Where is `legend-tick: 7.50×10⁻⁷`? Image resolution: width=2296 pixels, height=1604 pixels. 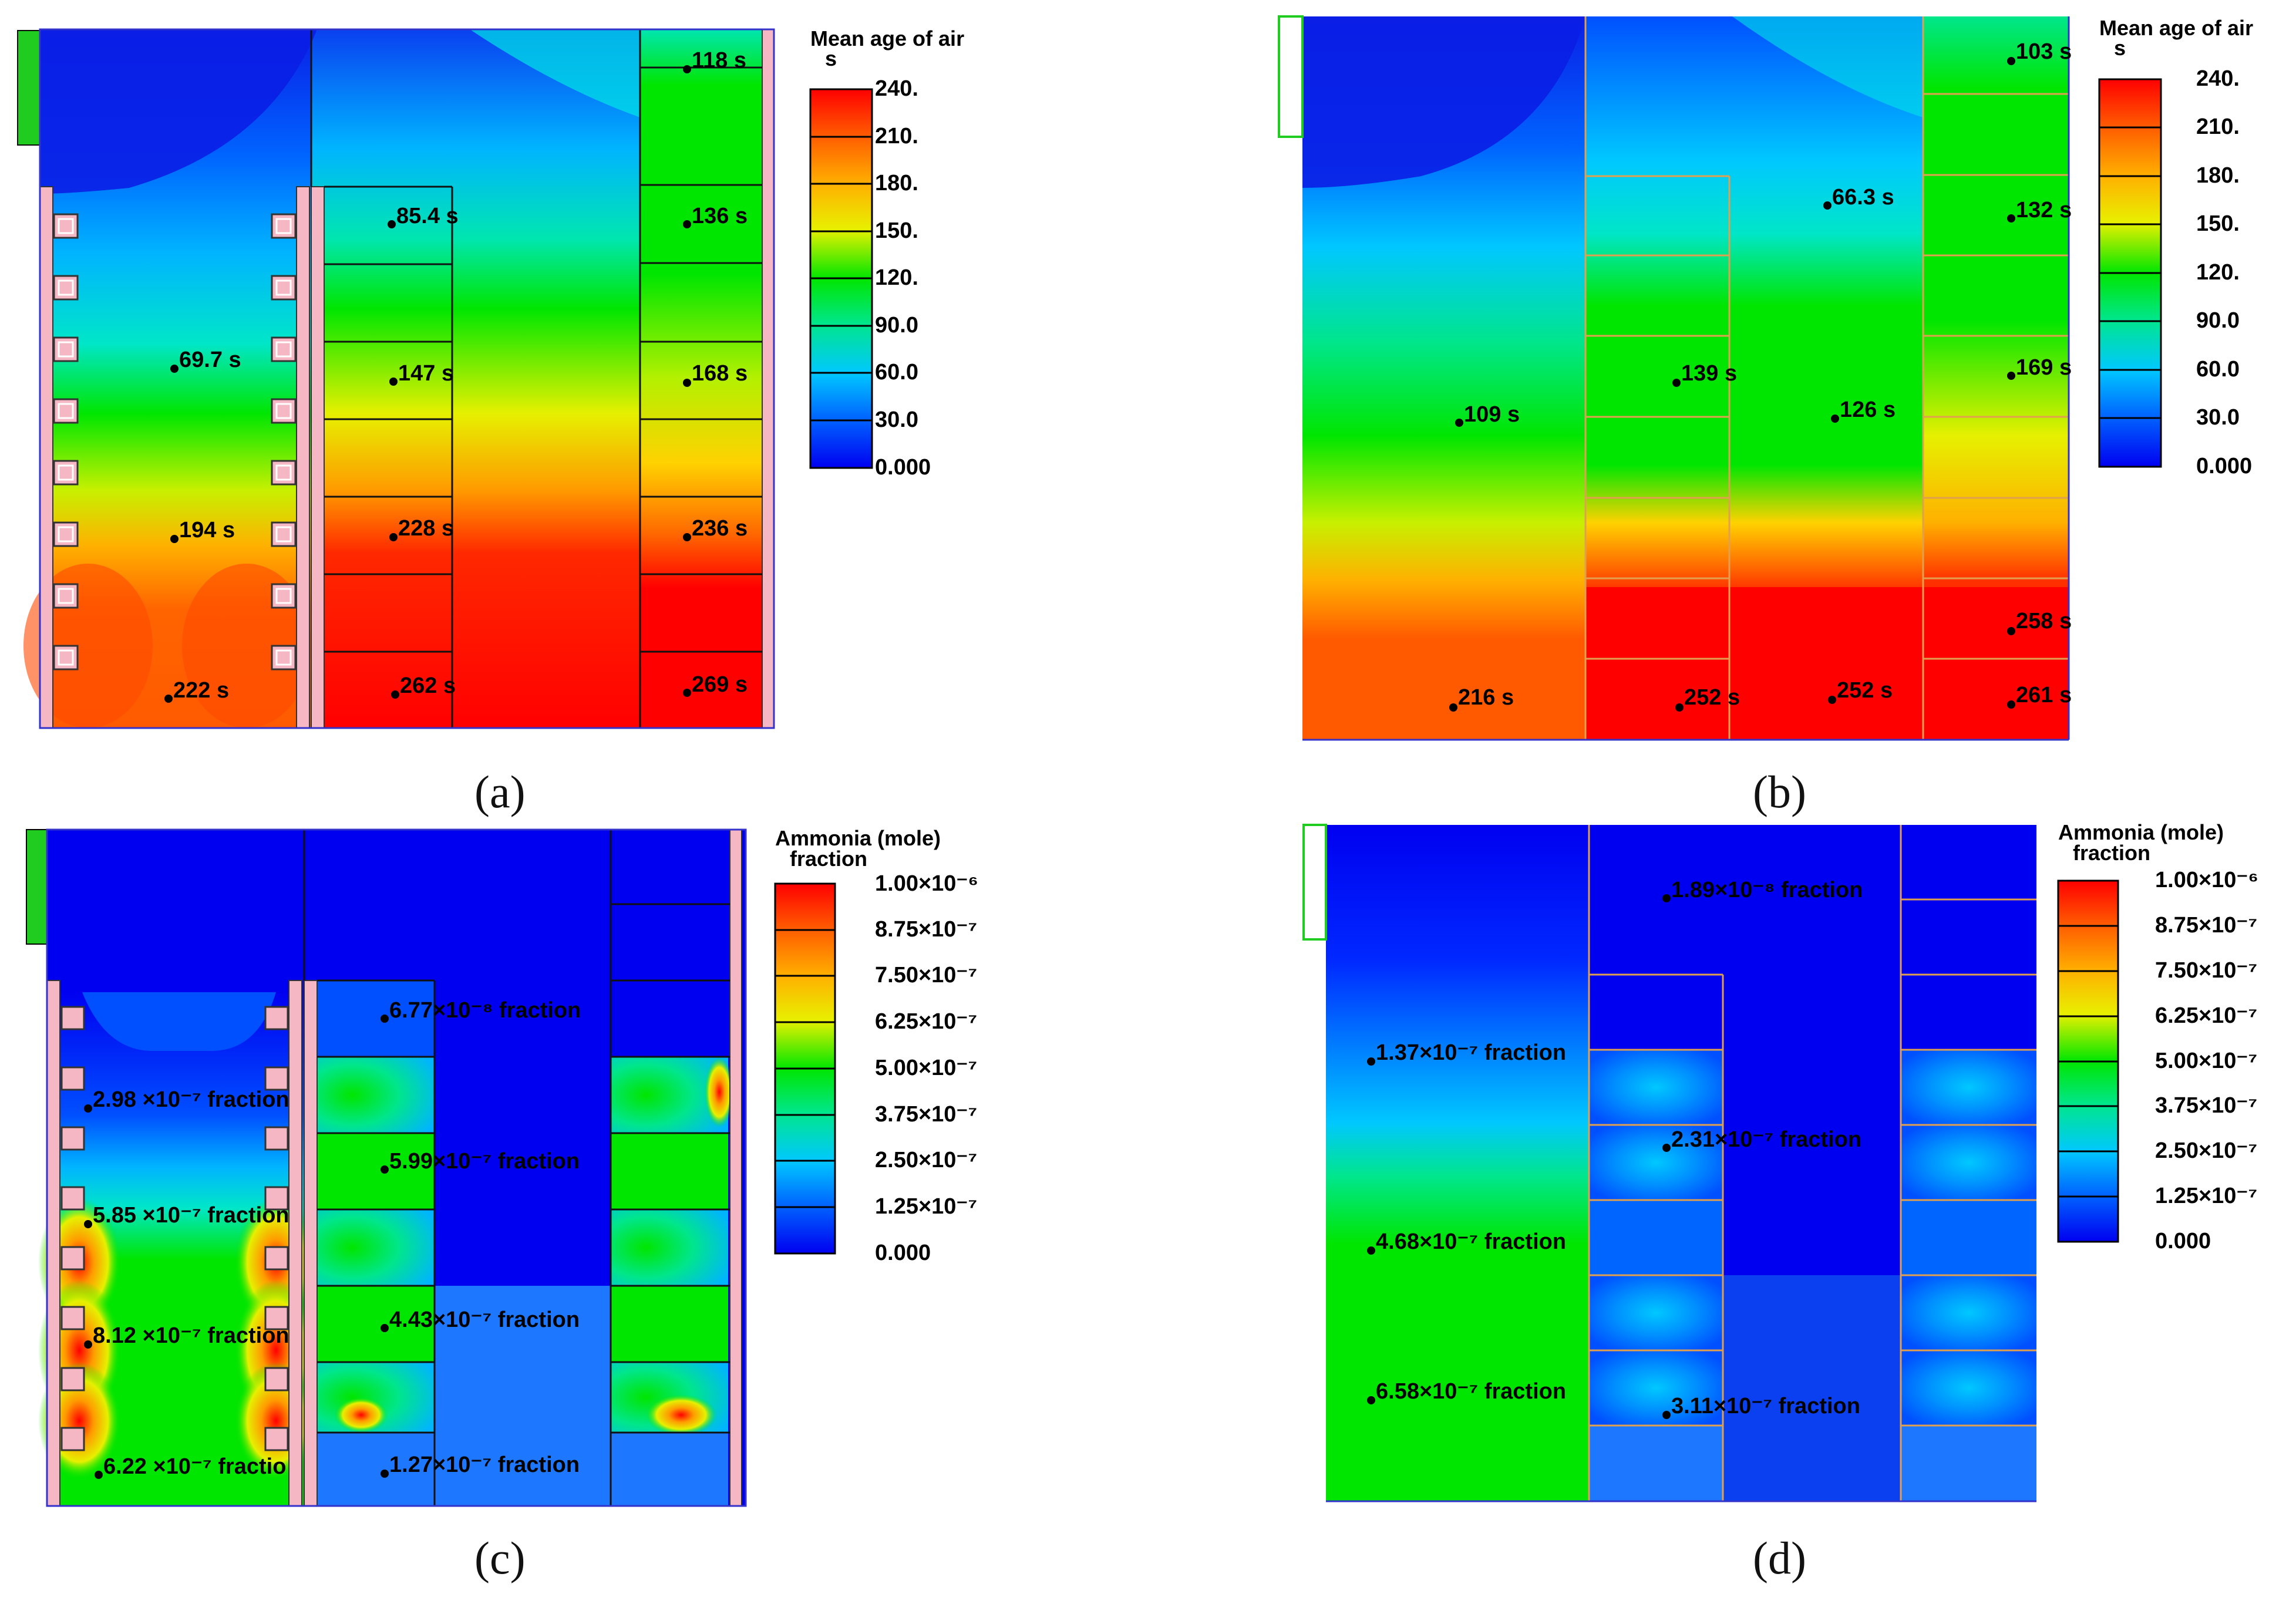 legend-tick: 7.50×10⁻⁷ is located at coordinates (926, 976).